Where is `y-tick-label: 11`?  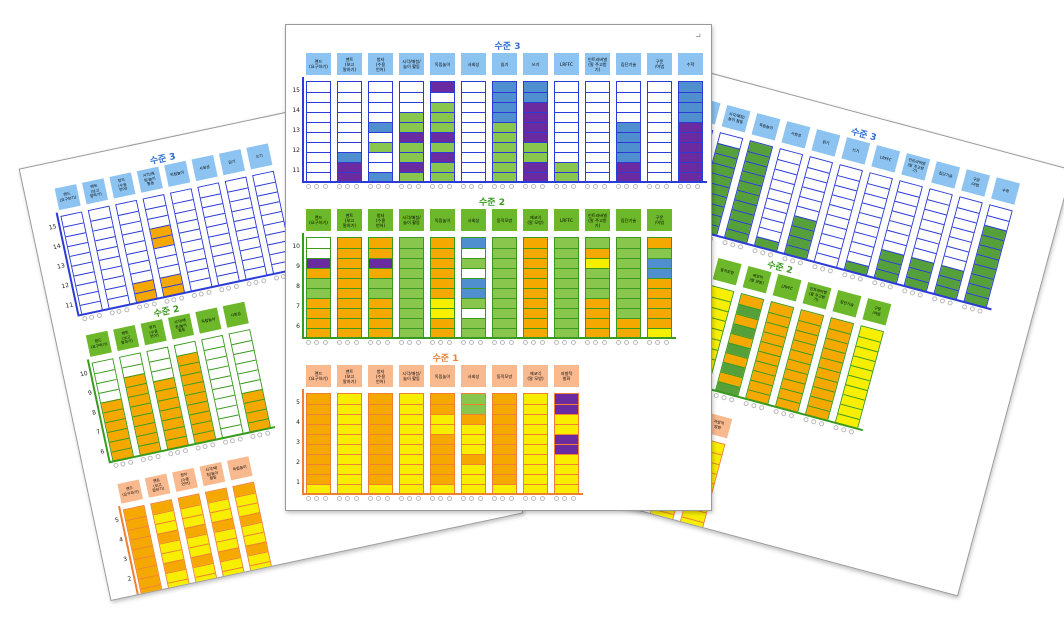
y-tick-label: 11 is located at coordinates (296, 170).